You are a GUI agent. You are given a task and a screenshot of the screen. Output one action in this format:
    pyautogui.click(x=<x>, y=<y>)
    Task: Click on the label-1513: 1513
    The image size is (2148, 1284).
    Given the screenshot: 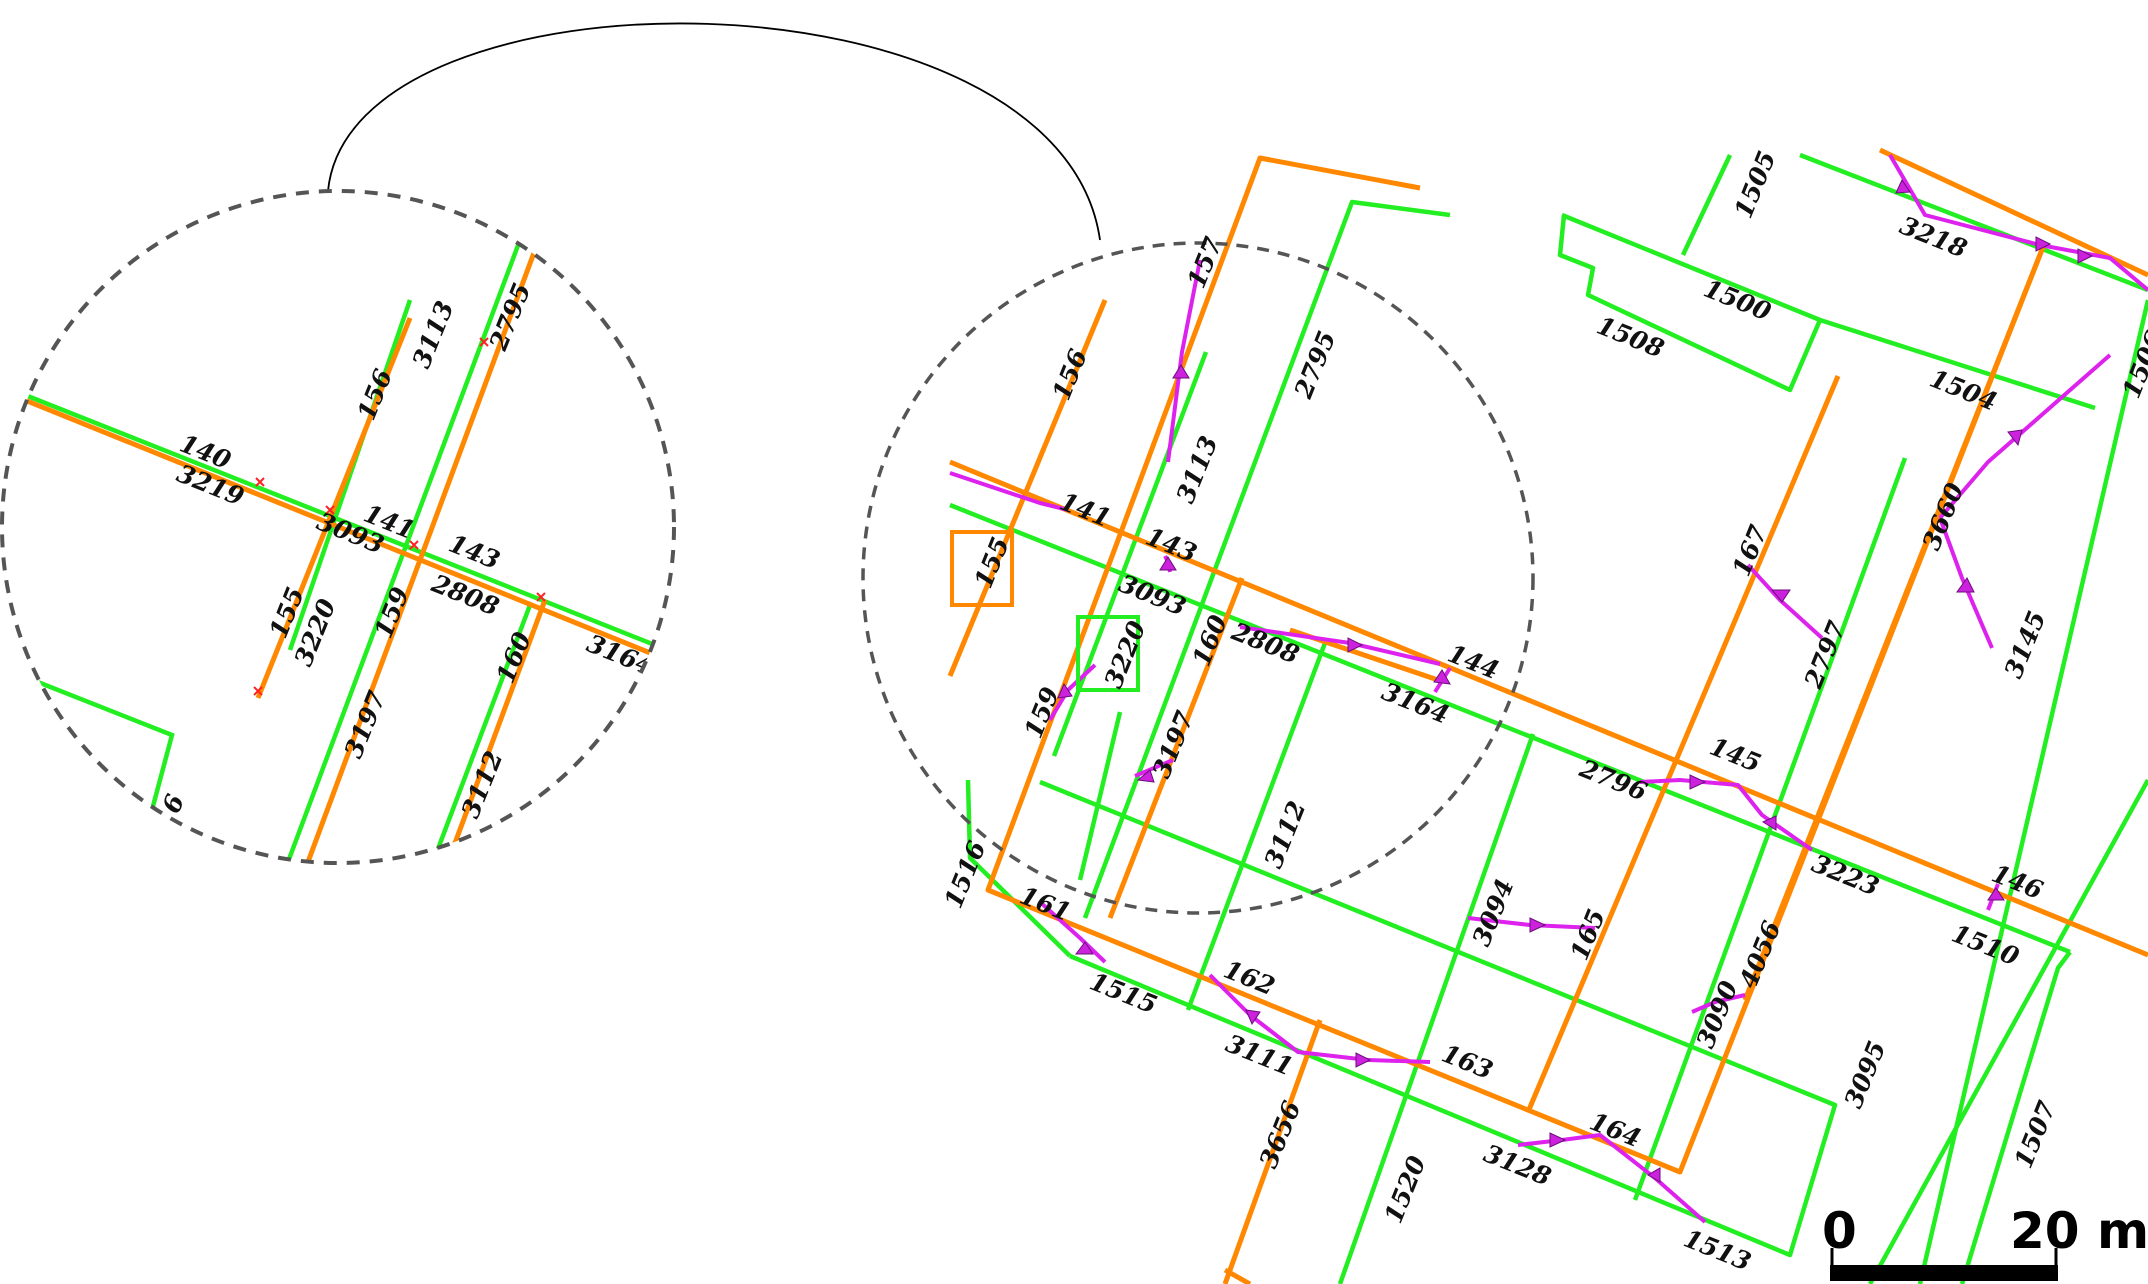 What is the action you would take?
    pyautogui.click(x=1717, y=1250)
    